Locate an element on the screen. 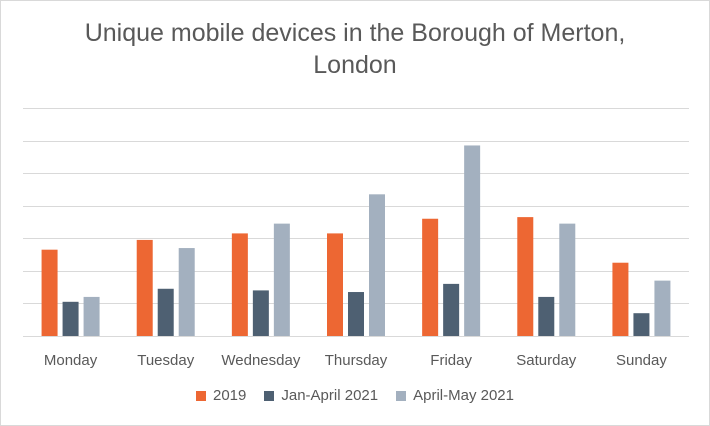 The image size is (710, 426). chart-title-line-2: London is located at coordinates (355, 65).